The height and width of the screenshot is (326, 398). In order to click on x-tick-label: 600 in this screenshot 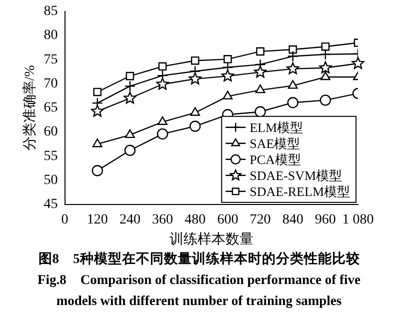, I will do `click(227, 220)`.